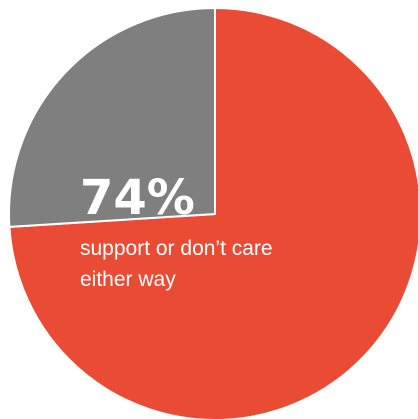  What do you see at coordinates (128, 279) in the screenshot?
I see `annotation-line-2: either way` at bounding box center [128, 279].